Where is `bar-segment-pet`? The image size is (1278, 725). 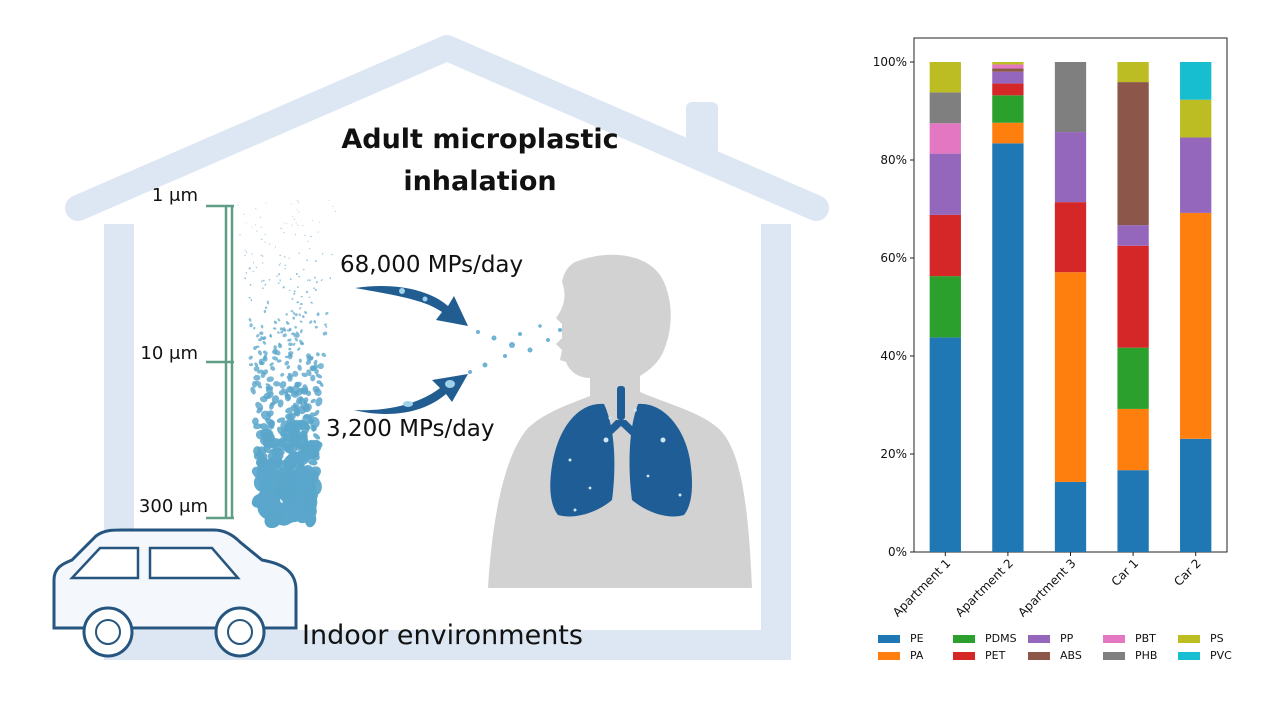 bar-segment-pet is located at coordinates (1008, 89).